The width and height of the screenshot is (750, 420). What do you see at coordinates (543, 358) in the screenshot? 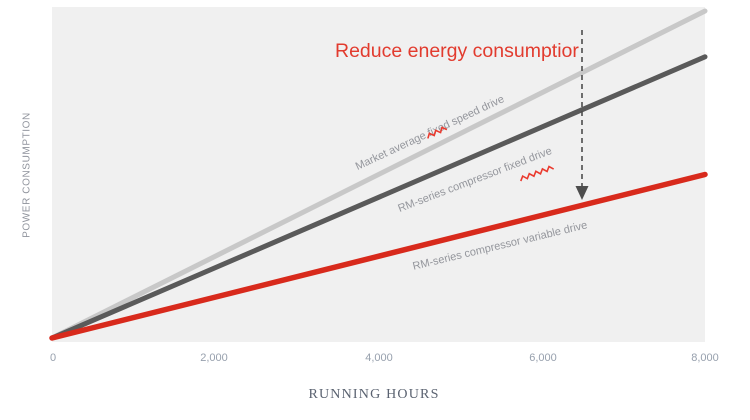
I see `x-tick-6000: 6,000` at bounding box center [543, 358].